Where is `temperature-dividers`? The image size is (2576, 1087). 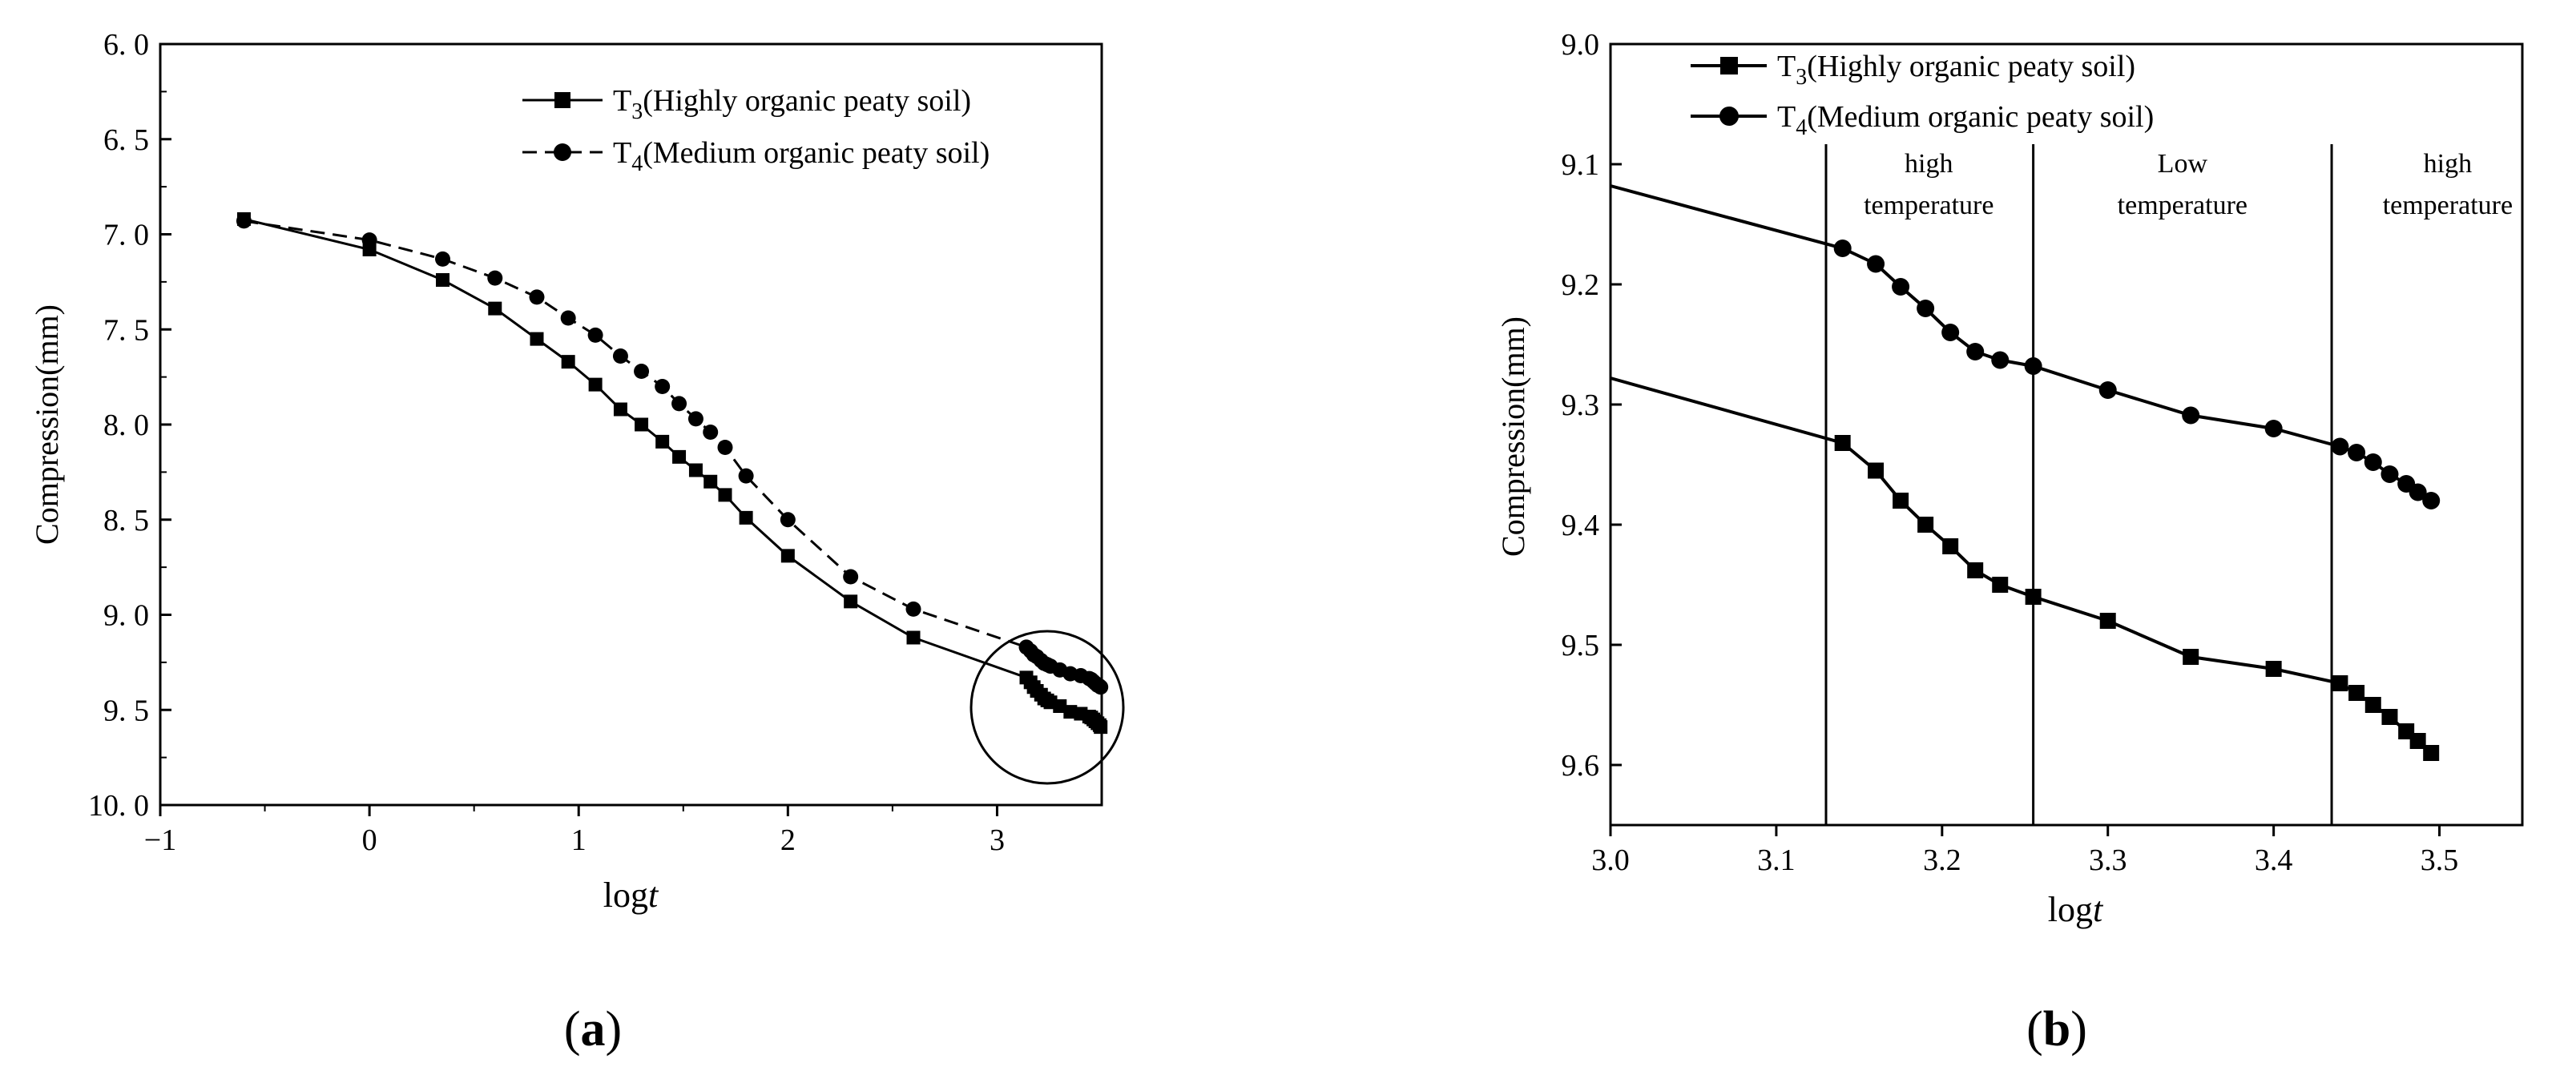
temperature-dividers is located at coordinates (2078, 485).